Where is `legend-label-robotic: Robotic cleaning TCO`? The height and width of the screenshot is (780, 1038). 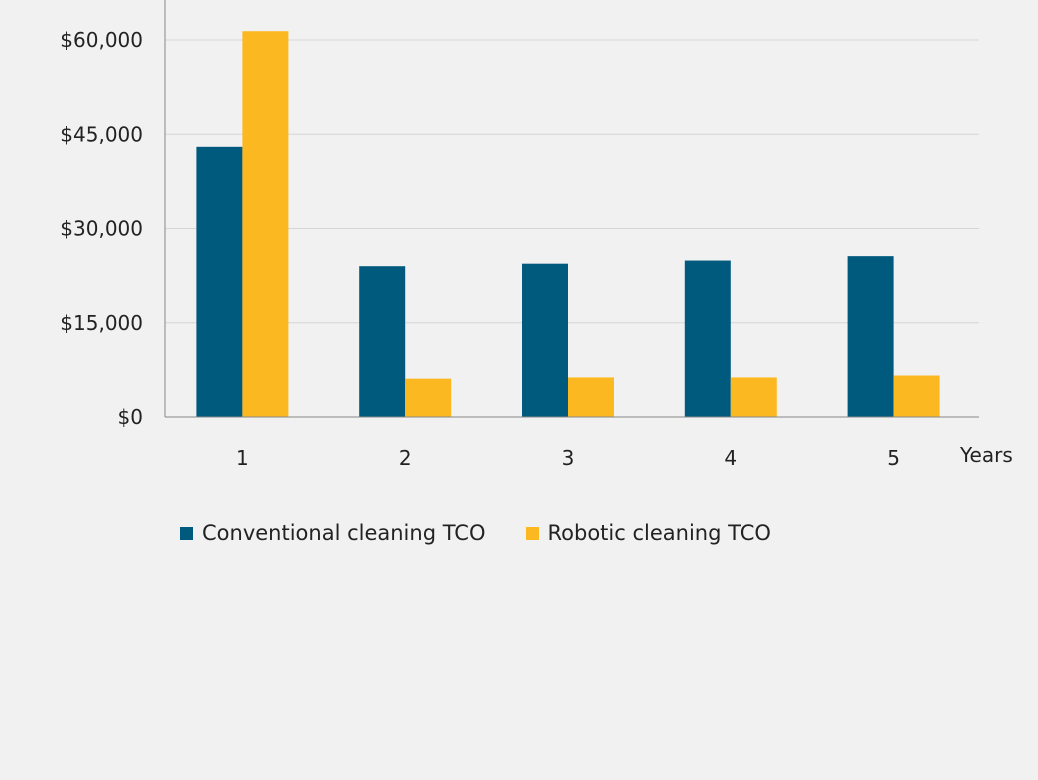 legend-label-robotic: Robotic cleaning TCO is located at coordinates (659, 533).